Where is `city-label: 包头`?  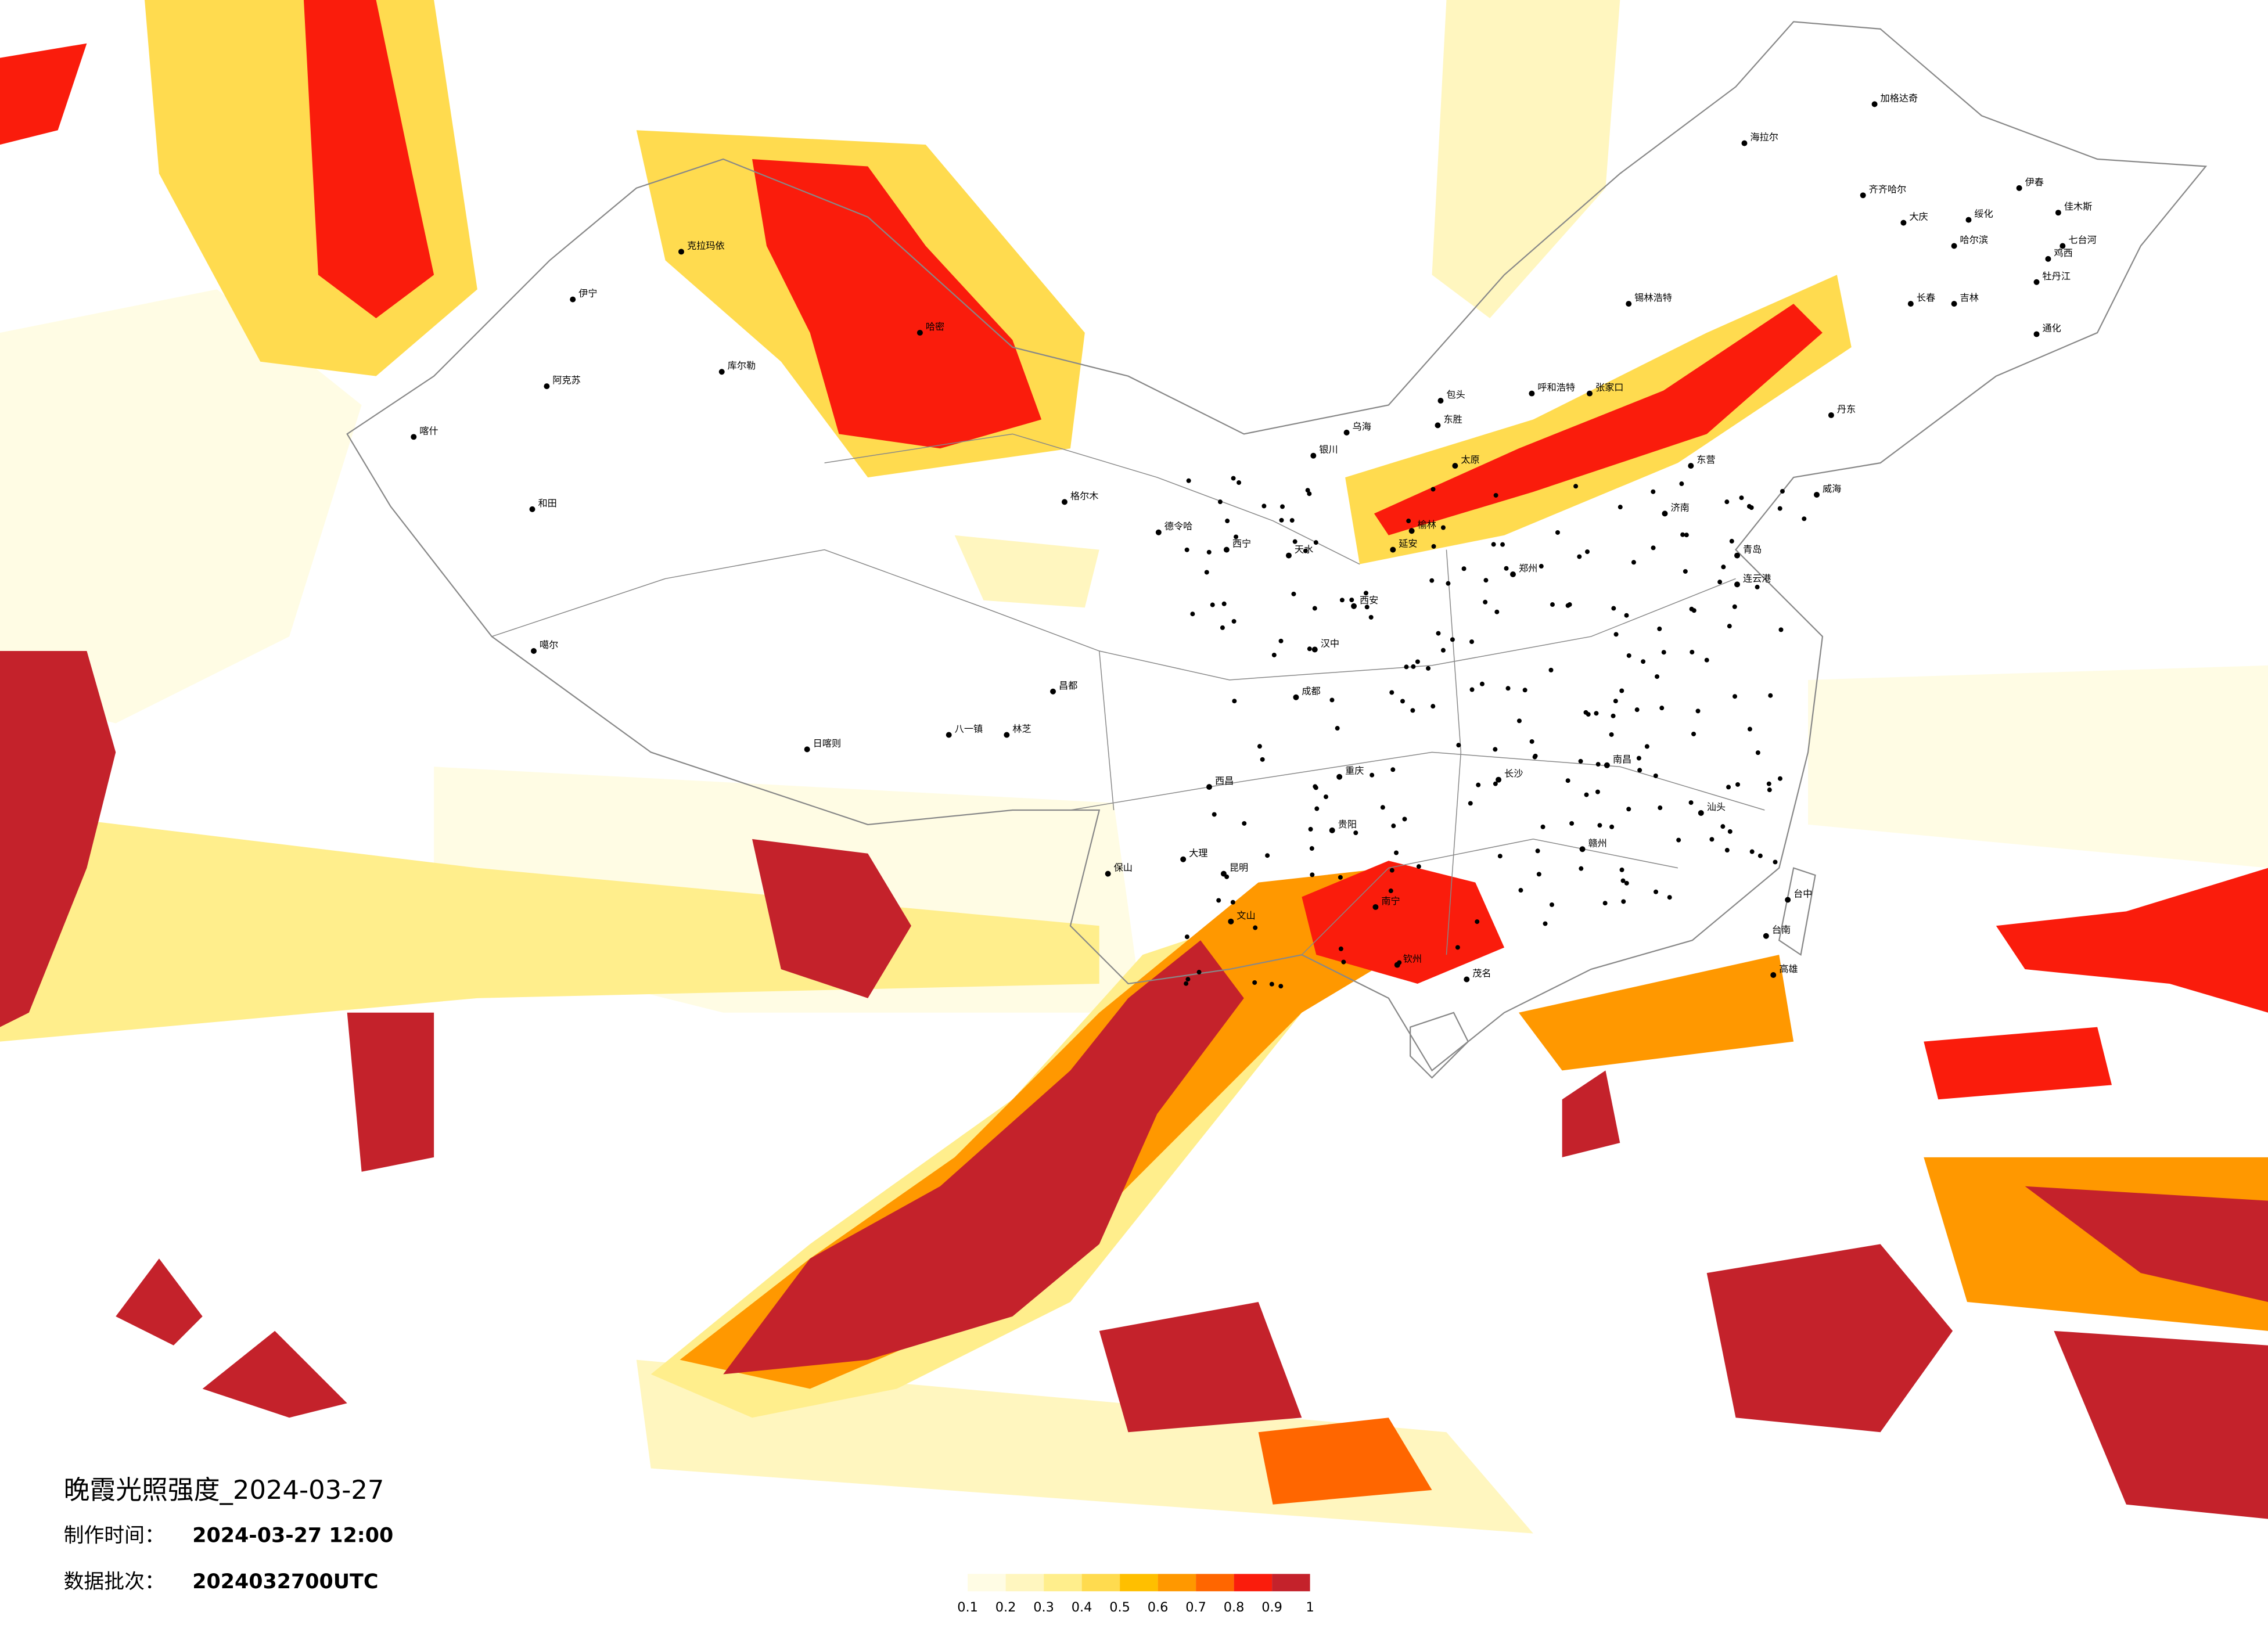
city-label: 包头 is located at coordinates (1455, 394).